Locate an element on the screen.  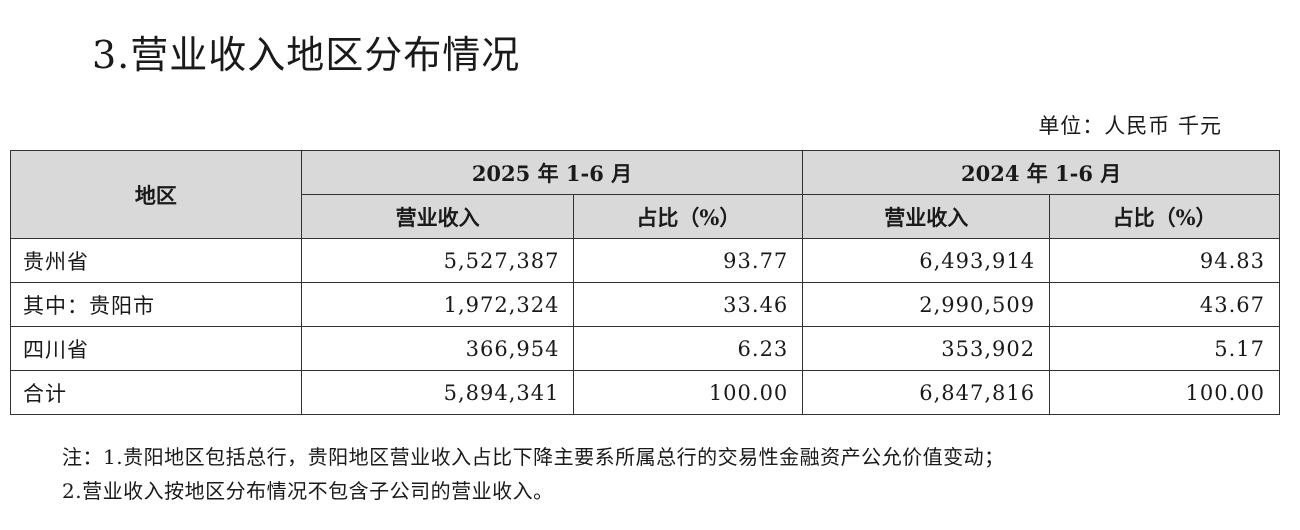
cell-share-2024: 43.67 is located at coordinates (1164, 304).